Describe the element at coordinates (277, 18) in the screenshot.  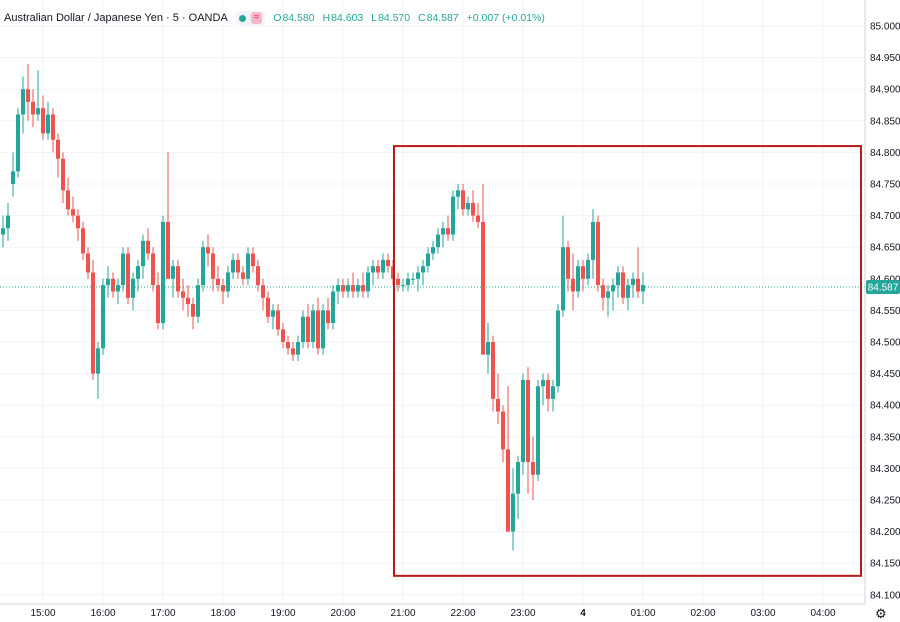
I see `open-label: O` at that location.